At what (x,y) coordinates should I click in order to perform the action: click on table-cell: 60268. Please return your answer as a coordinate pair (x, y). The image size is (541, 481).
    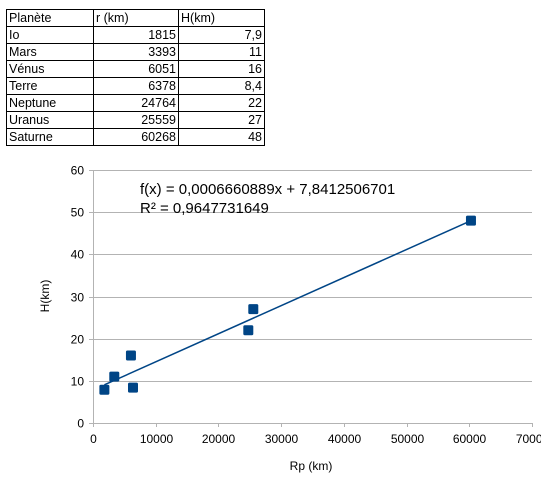
    Looking at the image, I should click on (136, 137).